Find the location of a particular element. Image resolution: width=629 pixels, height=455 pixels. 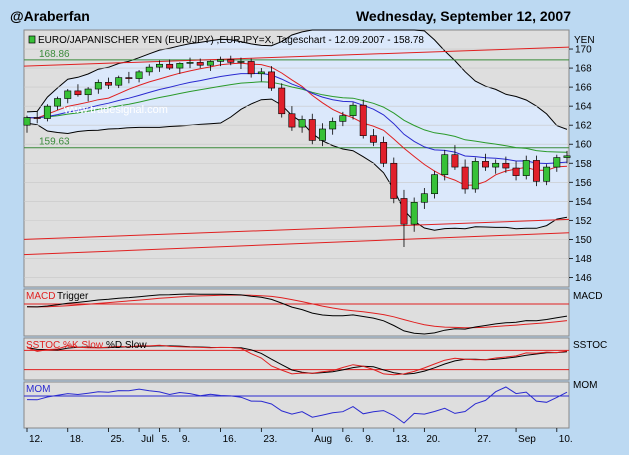

watermark: www.tradesignal.com is located at coordinates (115, 110).